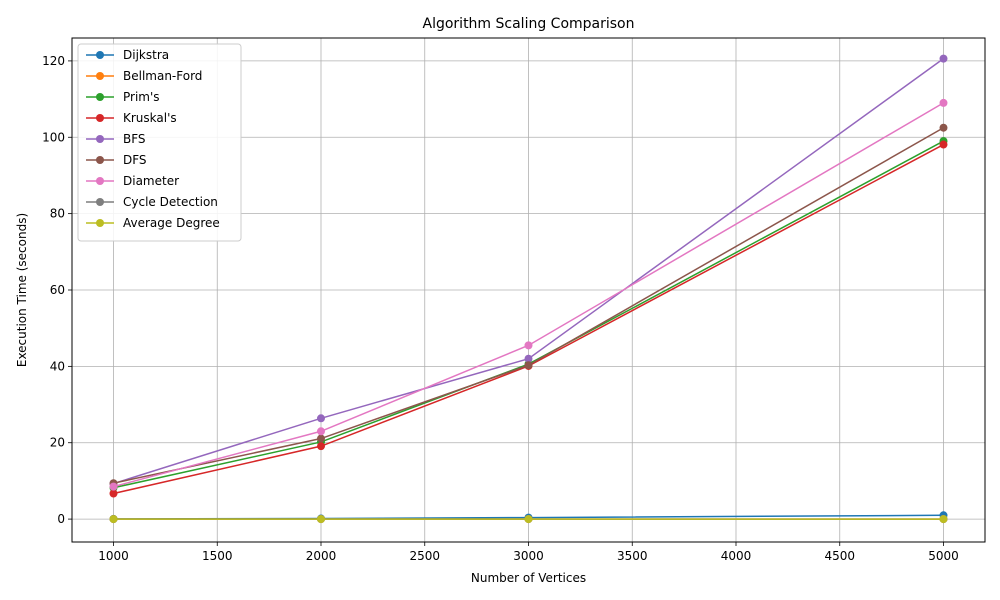 This screenshot has height=600, width=1000. Describe the element at coordinates (943, 556) in the screenshot. I see `x-tick-label: 5000` at that location.